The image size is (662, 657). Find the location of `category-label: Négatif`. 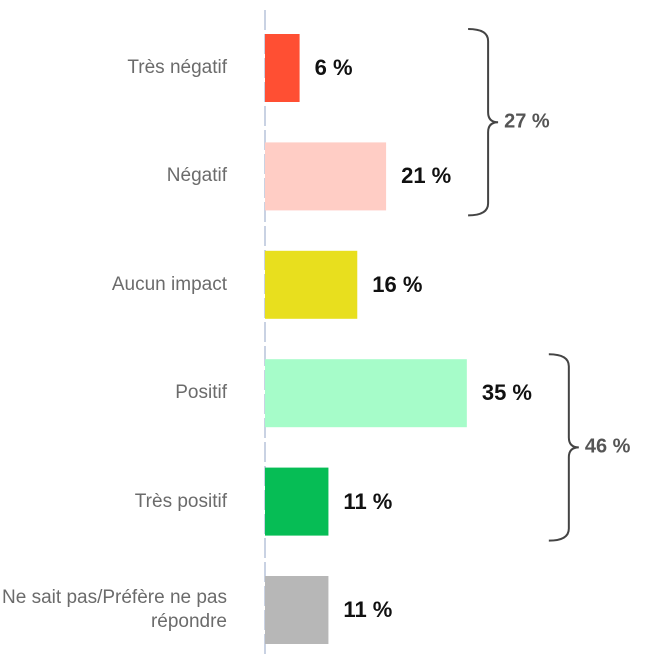

category-label: Négatif is located at coordinates (196, 176).